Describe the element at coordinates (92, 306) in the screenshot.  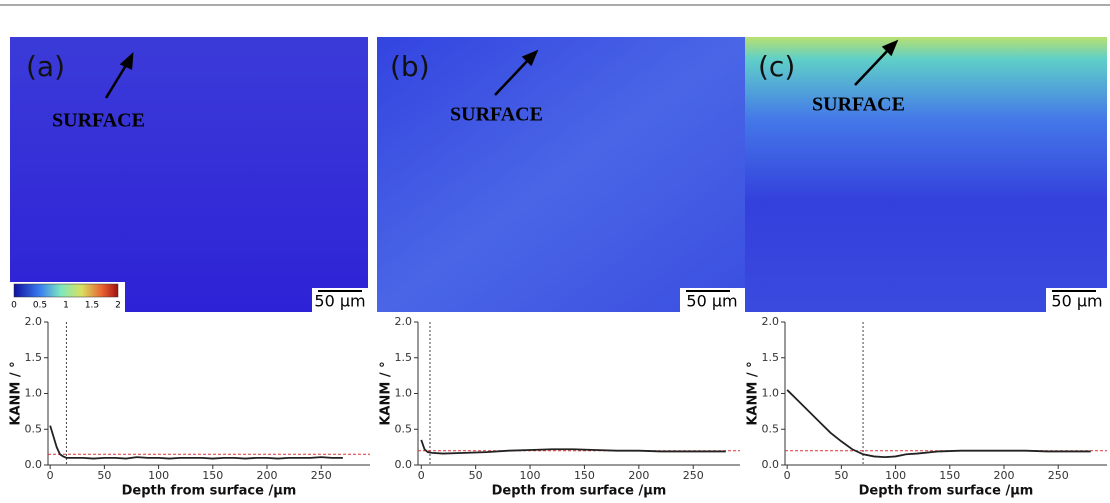
I see `colorbar-tick: 1.5` at that location.